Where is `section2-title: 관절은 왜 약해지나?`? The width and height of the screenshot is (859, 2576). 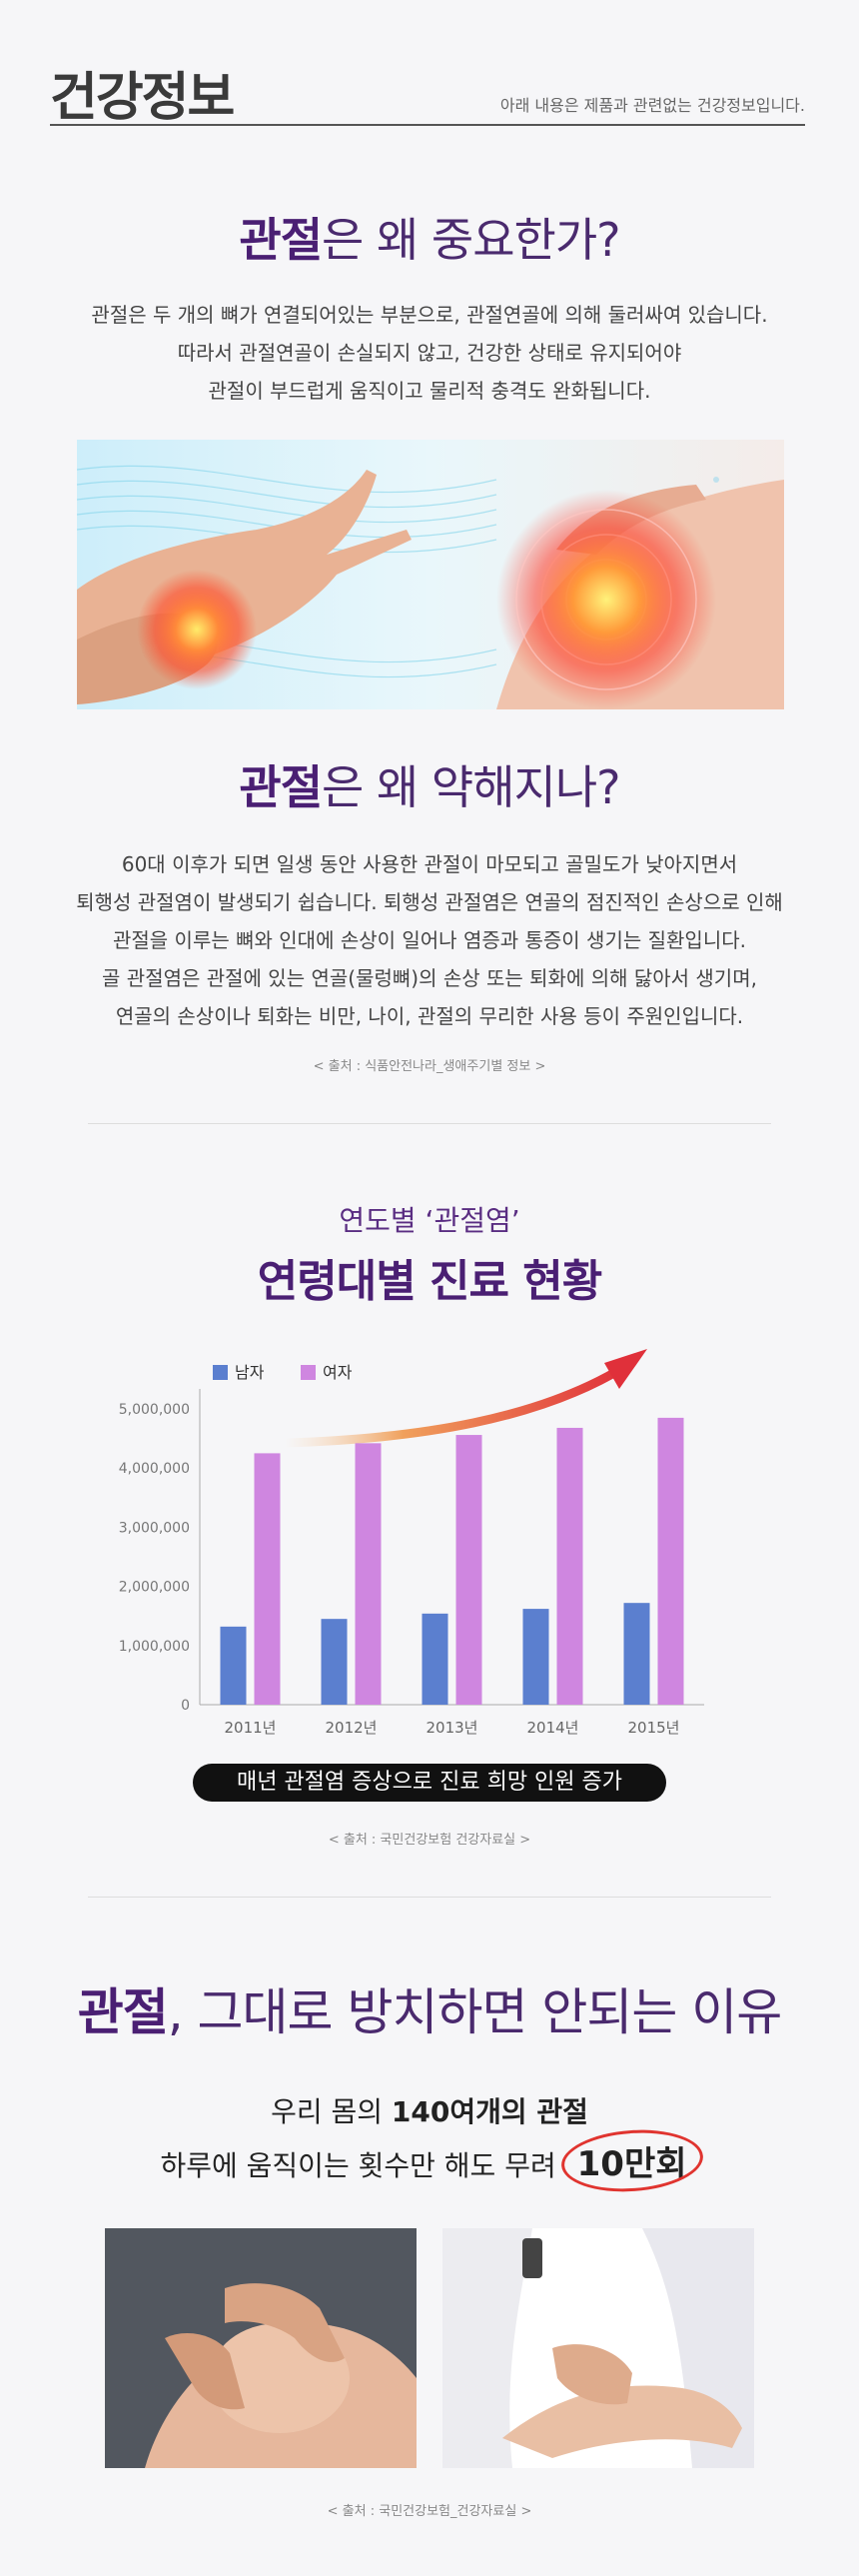
section2-title: 관절은 왜 약해지나? is located at coordinates (429, 784).